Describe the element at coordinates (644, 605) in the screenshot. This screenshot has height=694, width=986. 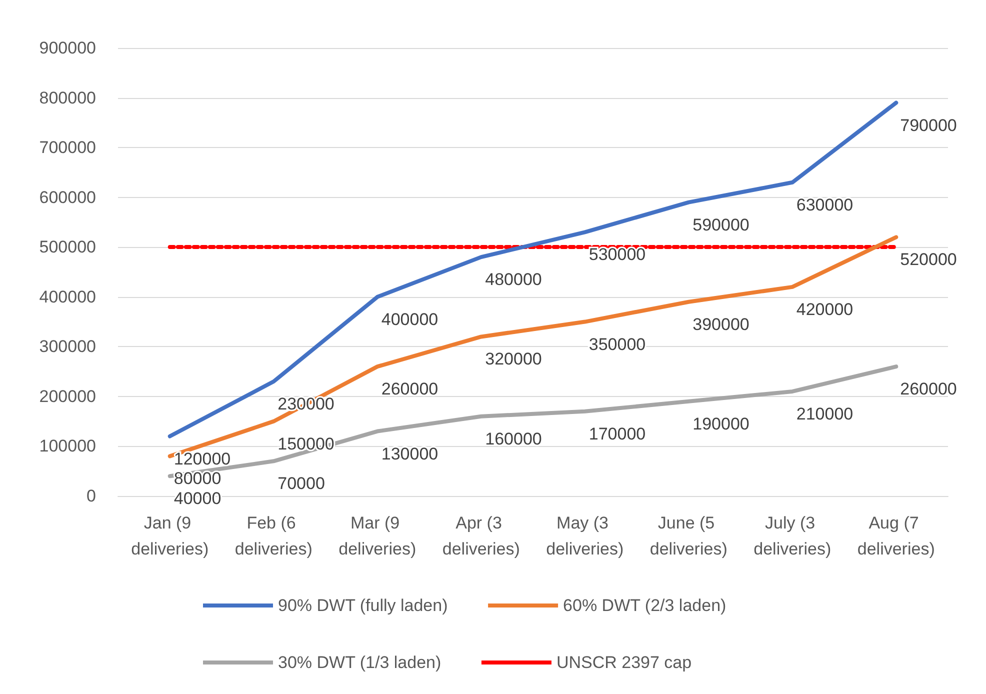
I see `legend-label: 60% DWT (2/3 laden)` at that location.